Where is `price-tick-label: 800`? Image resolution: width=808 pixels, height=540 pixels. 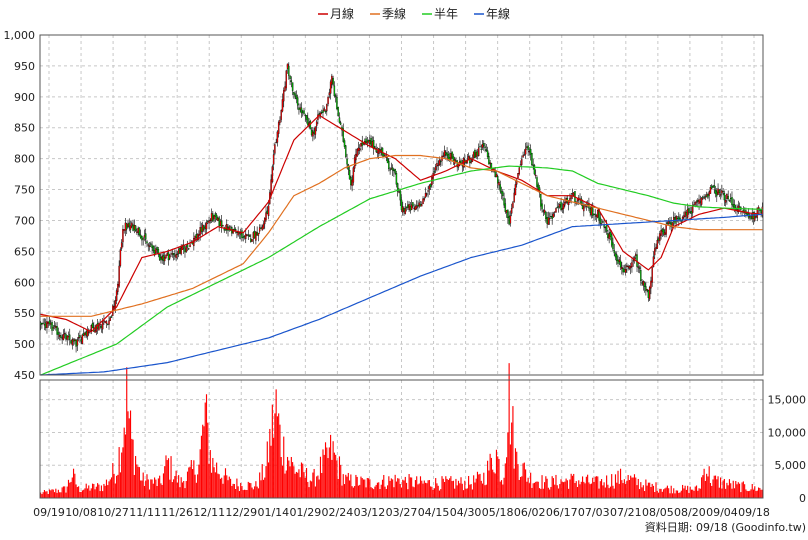 price-tick-label: 800 is located at coordinates (24, 159).